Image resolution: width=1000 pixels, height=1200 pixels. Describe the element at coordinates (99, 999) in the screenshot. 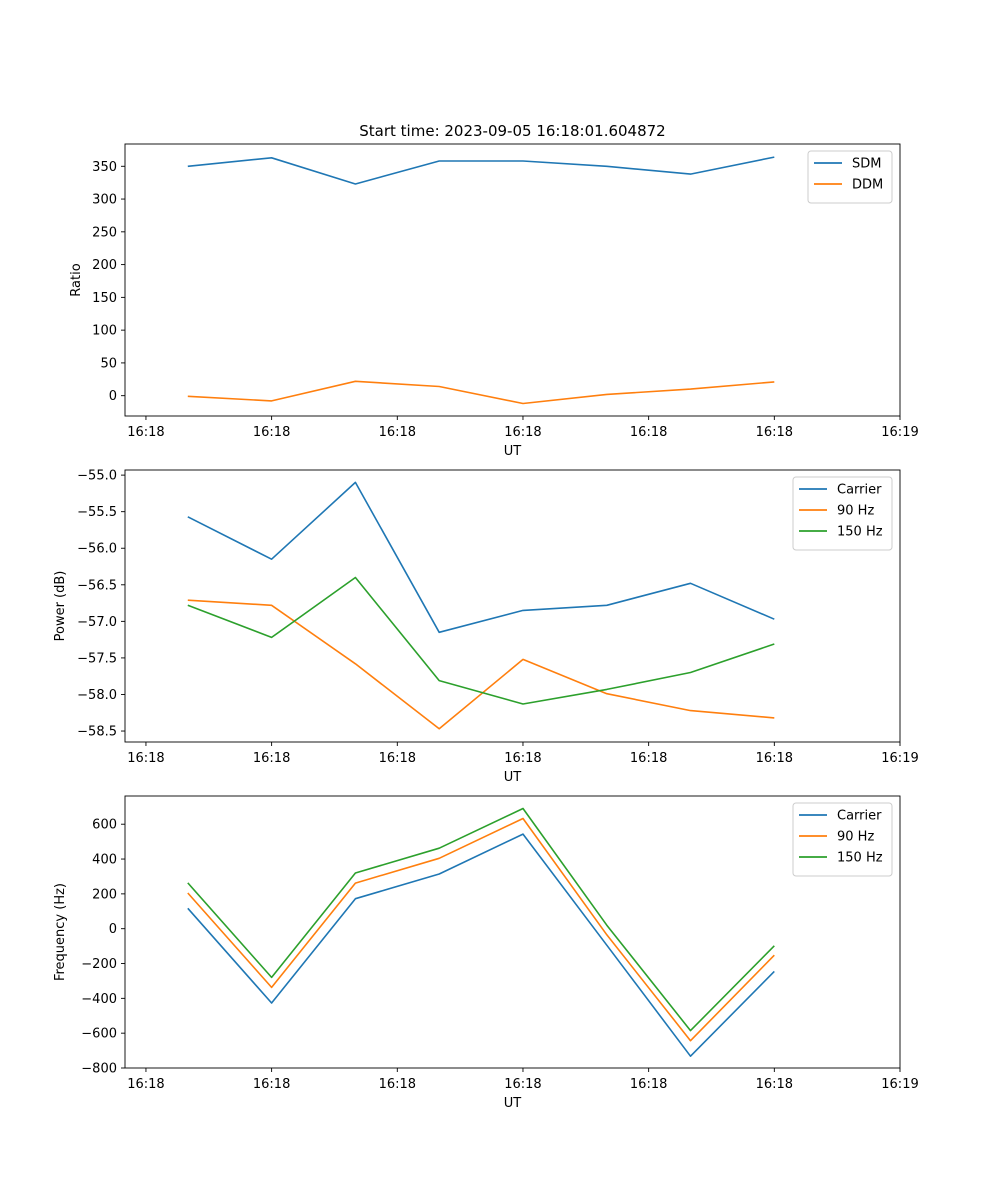

I see `y-tick-label: −400` at that location.